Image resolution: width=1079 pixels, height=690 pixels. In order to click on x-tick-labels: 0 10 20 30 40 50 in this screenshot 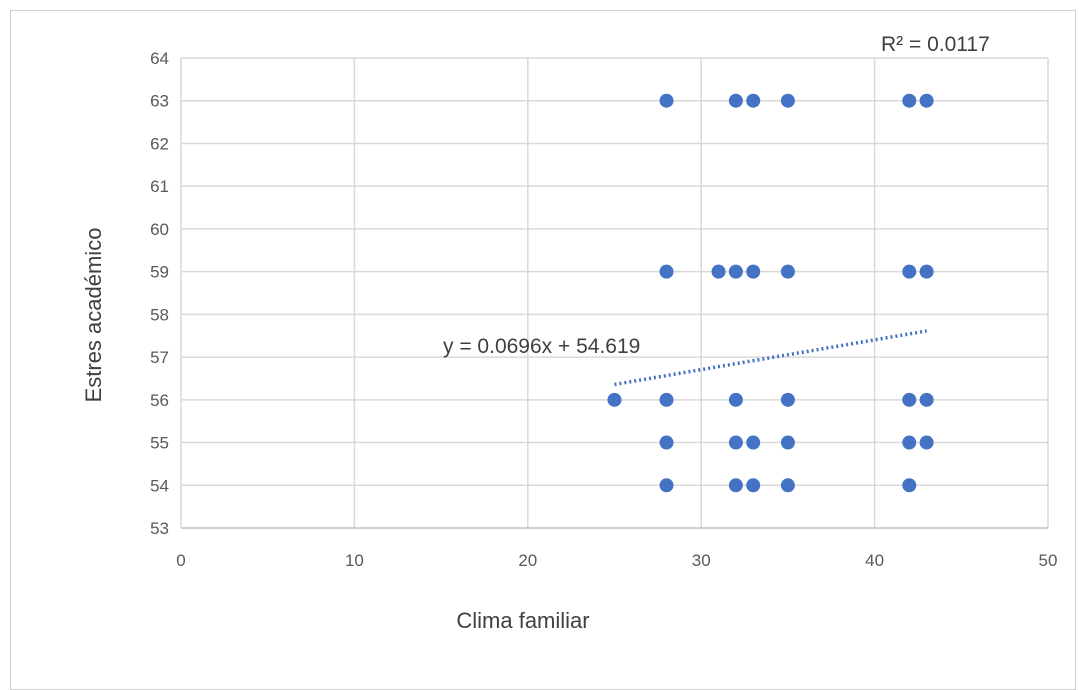, I will do `click(616, 560)`.